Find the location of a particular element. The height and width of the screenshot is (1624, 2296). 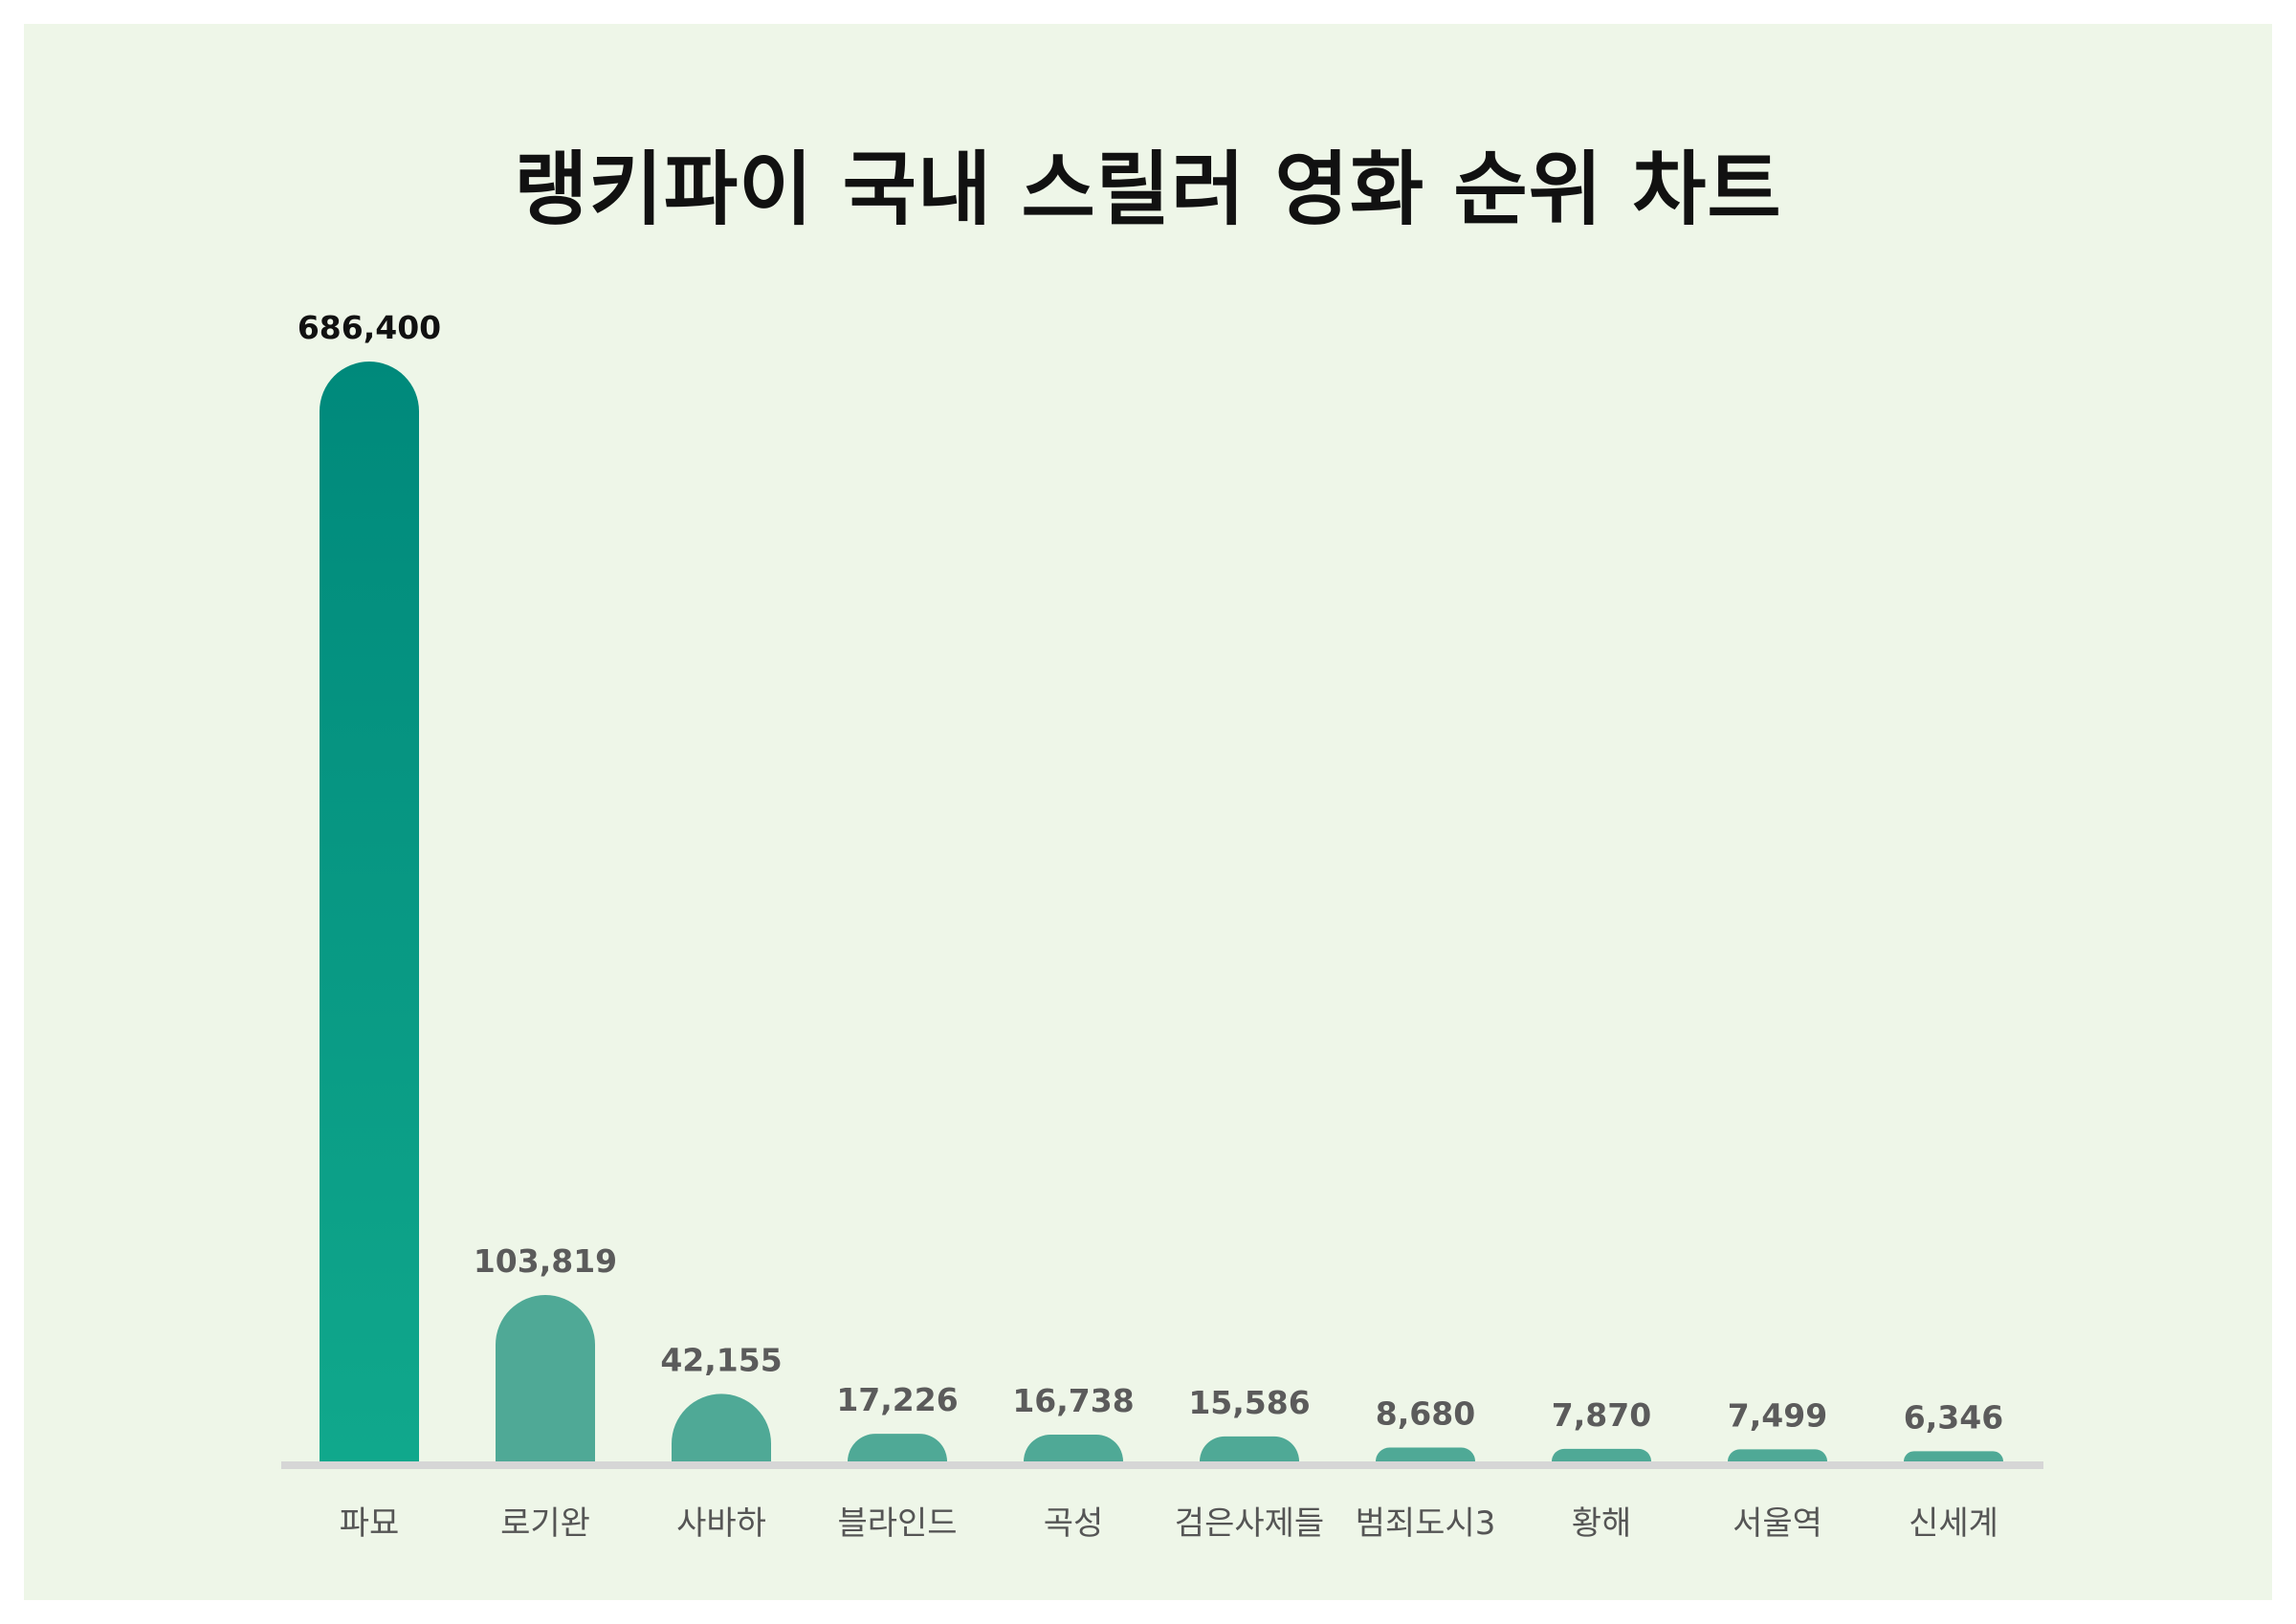

chart-title: 랭키파이 국내 스릴러 영화 순위 차트 is located at coordinates (1148, 190).